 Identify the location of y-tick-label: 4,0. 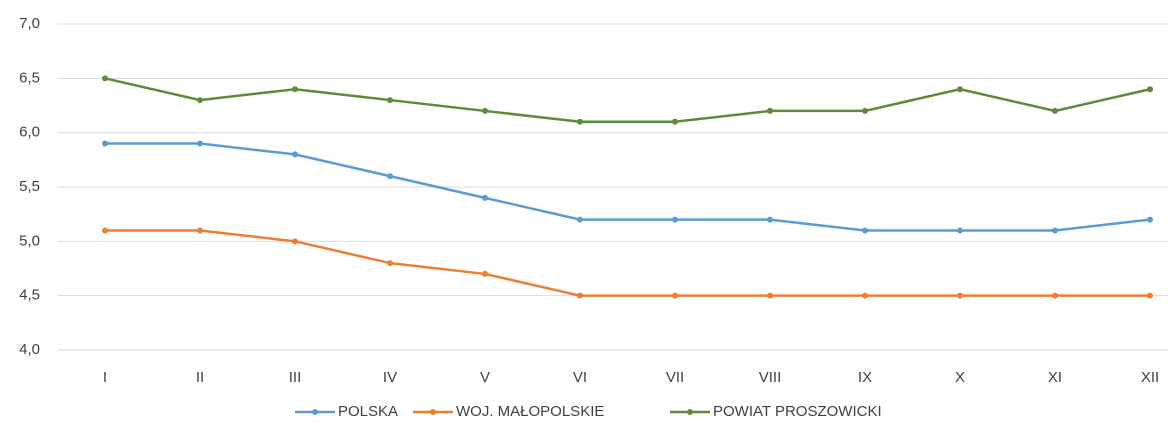
(29, 349).